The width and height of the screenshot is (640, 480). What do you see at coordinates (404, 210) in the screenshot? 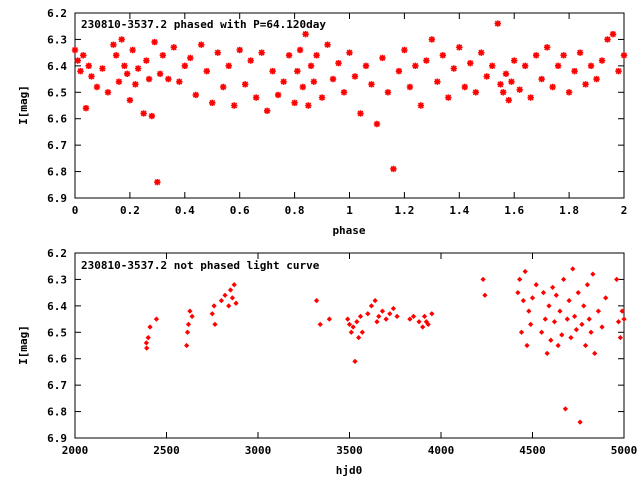
I see `x-tick-label: 1.2` at bounding box center [404, 210].